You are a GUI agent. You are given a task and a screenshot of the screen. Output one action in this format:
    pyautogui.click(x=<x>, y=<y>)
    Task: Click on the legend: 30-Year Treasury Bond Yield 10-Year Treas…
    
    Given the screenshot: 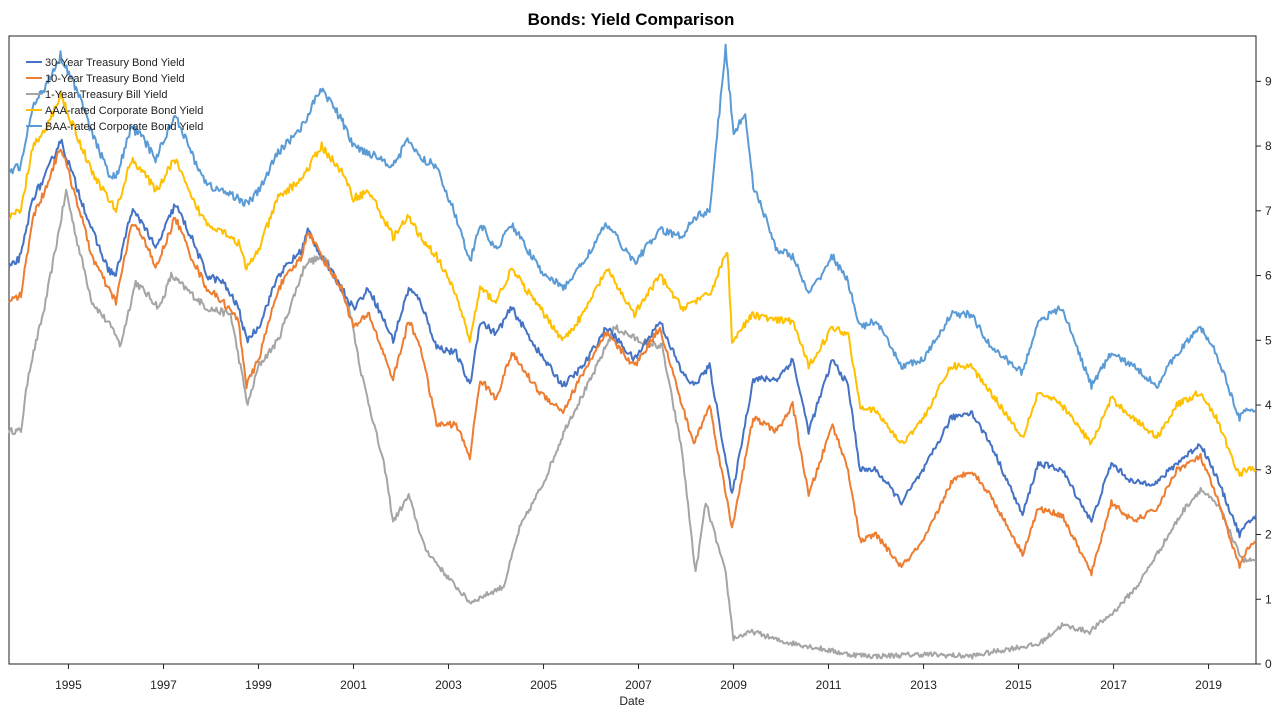 What is the action you would take?
    pyautogui.click(x=114, y=95)
    